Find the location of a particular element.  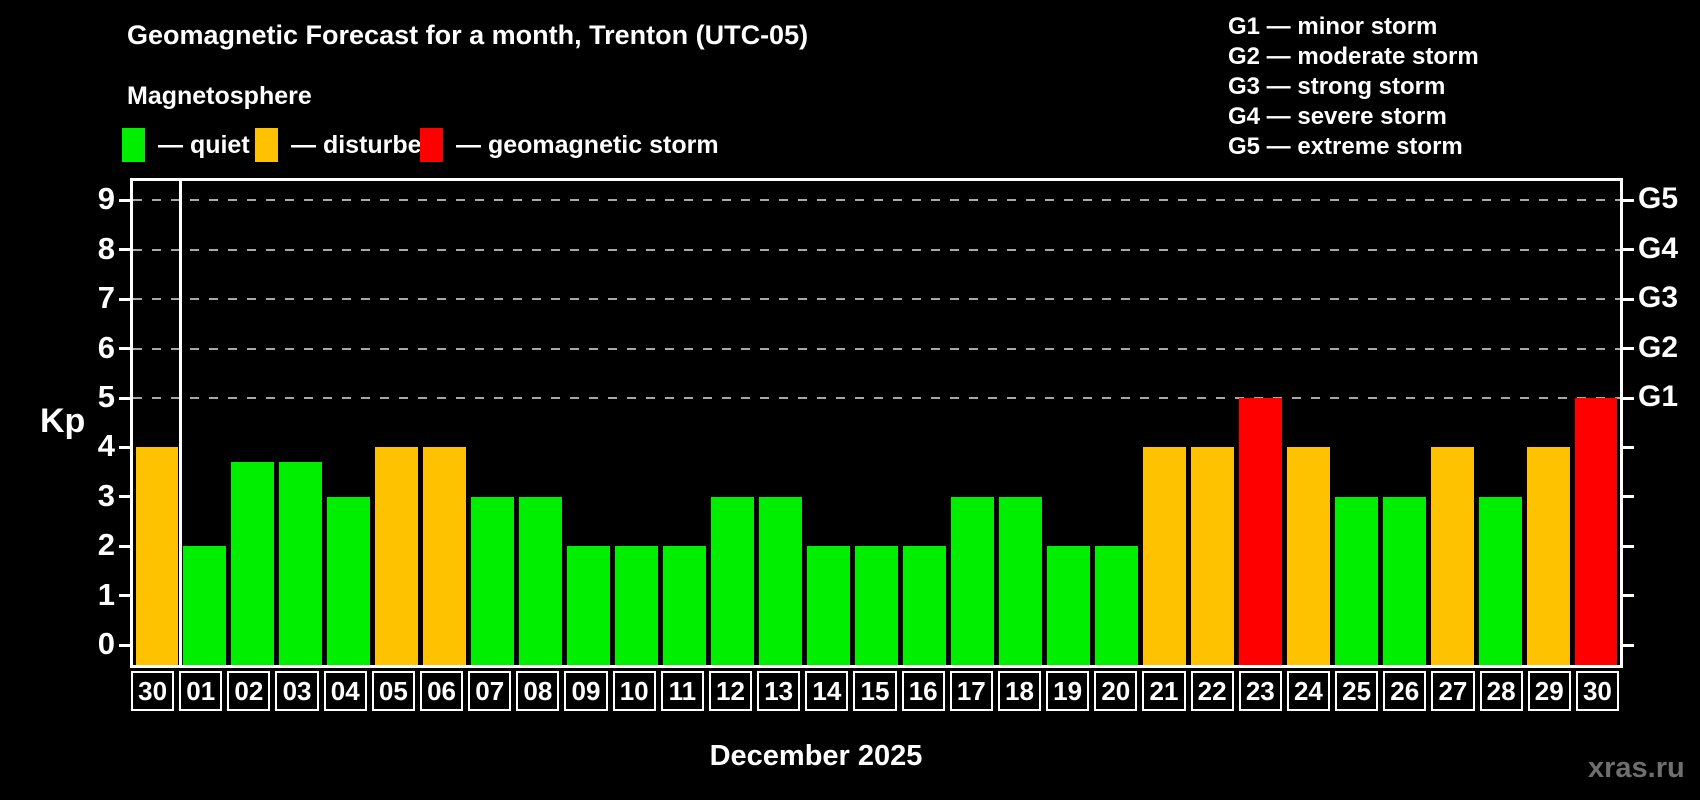

legend-label-disturbed: — disturbed is located at coordinates (364, 144).